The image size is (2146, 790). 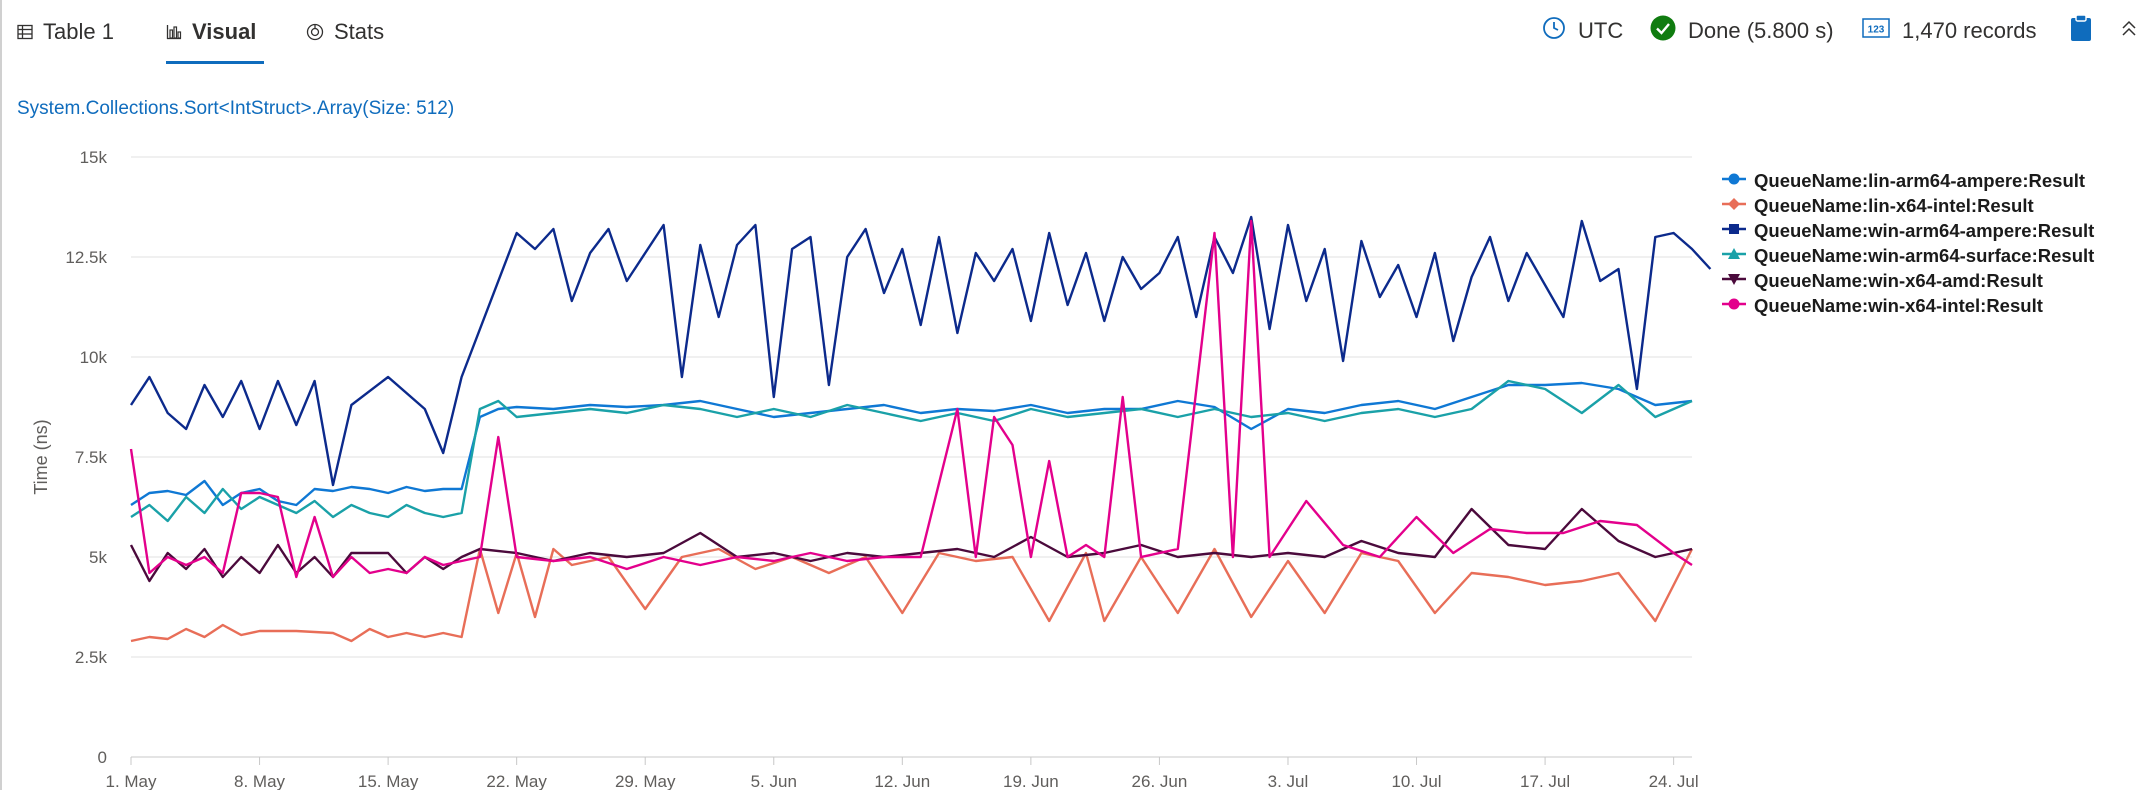 I want to click on x-tick-label: 10. Jul, so click(x=1416, y=781).